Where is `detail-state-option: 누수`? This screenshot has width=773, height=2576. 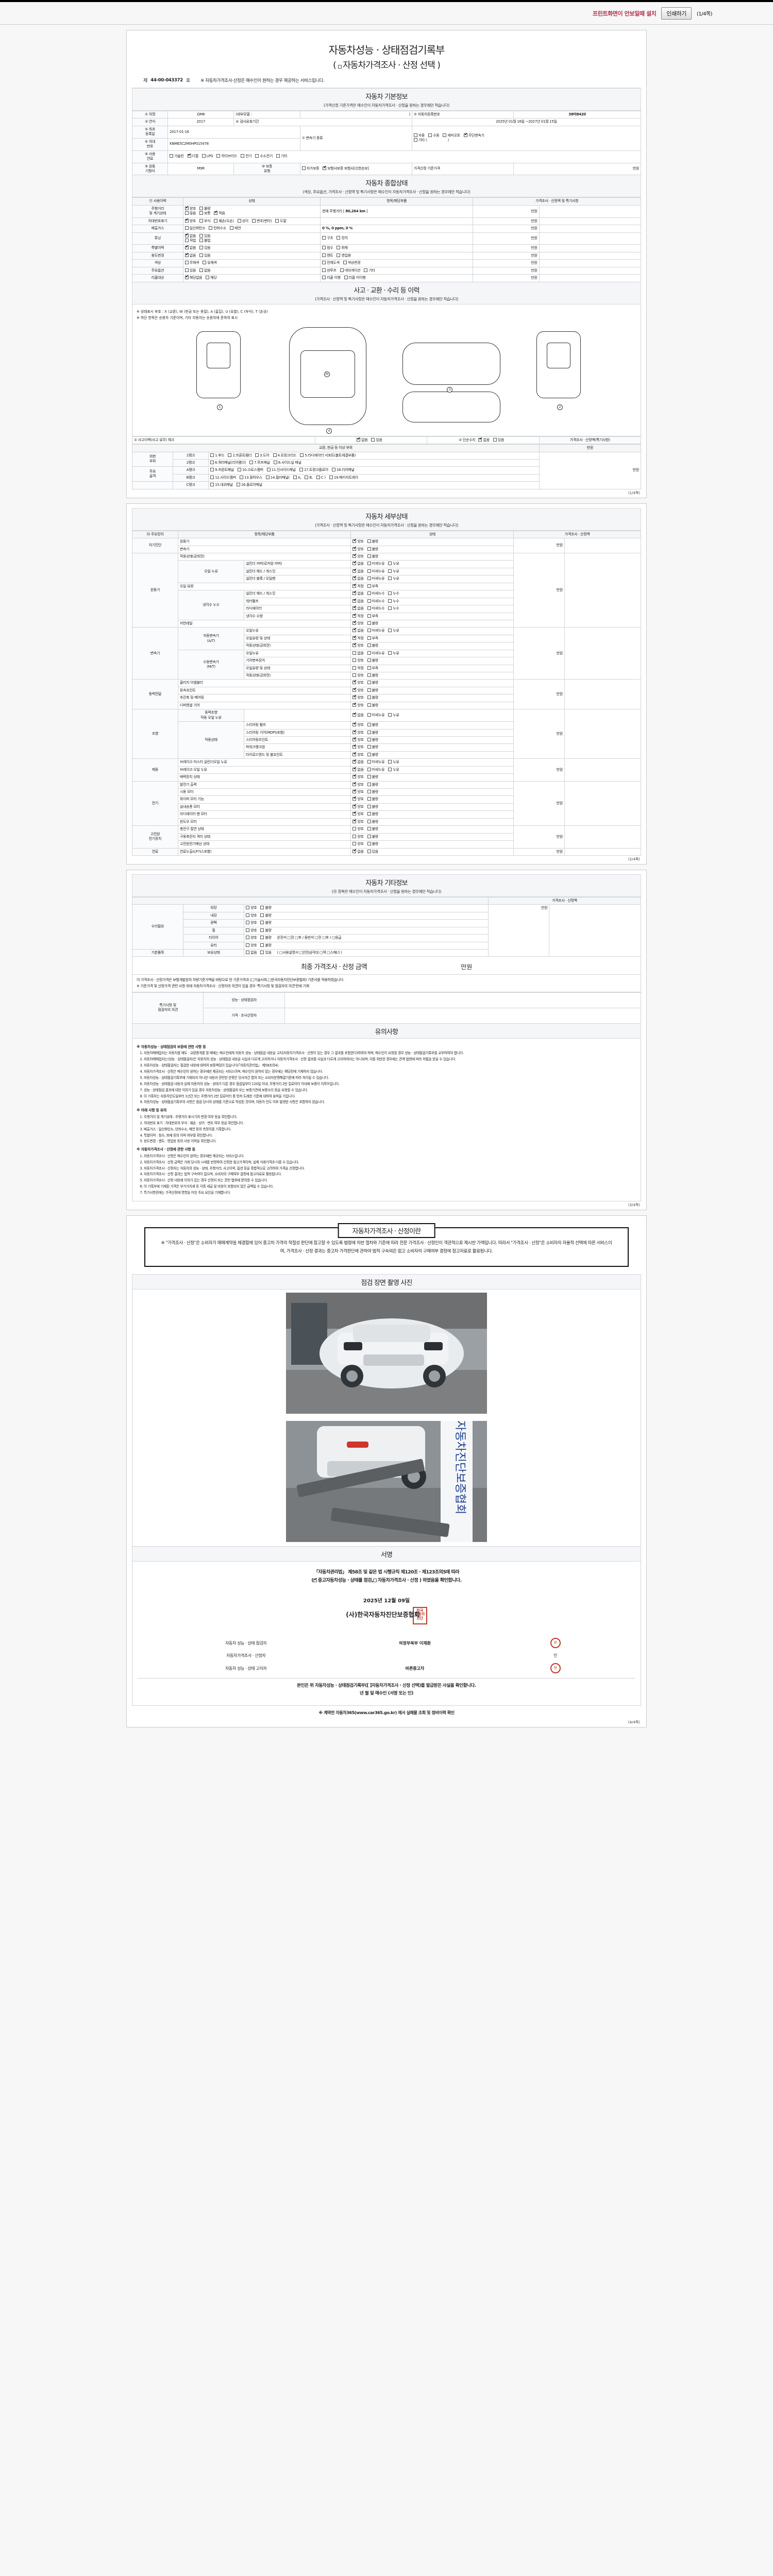
detail-state-option: 누수 is located at coordinates (393, 608).